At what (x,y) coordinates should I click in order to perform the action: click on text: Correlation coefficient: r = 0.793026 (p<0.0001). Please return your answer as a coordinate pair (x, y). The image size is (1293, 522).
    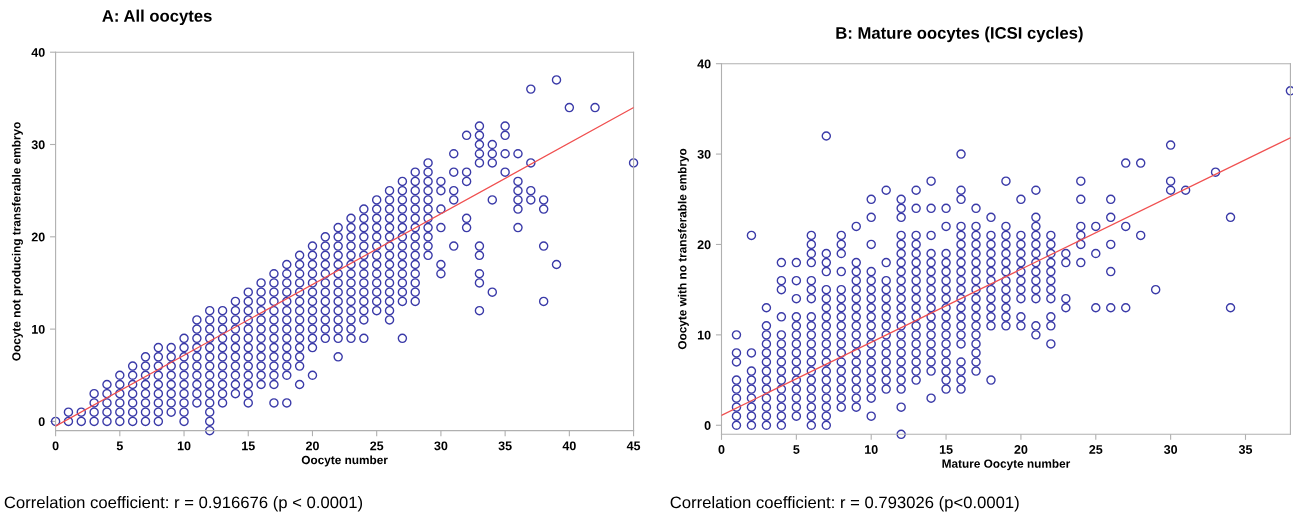
    Looking at the image, I should click on (844, 504).